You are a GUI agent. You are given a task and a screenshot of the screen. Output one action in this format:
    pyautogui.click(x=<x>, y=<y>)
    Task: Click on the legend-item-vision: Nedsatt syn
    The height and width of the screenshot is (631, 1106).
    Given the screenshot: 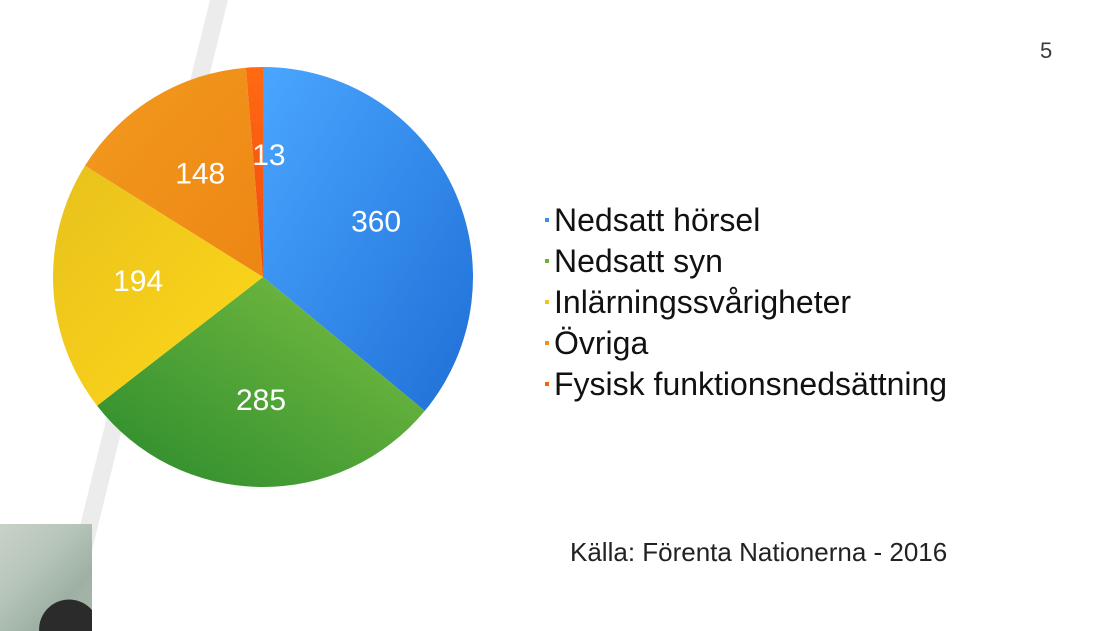 What is the action you would take?
    pyautogui.click(x=746, y=261)
    